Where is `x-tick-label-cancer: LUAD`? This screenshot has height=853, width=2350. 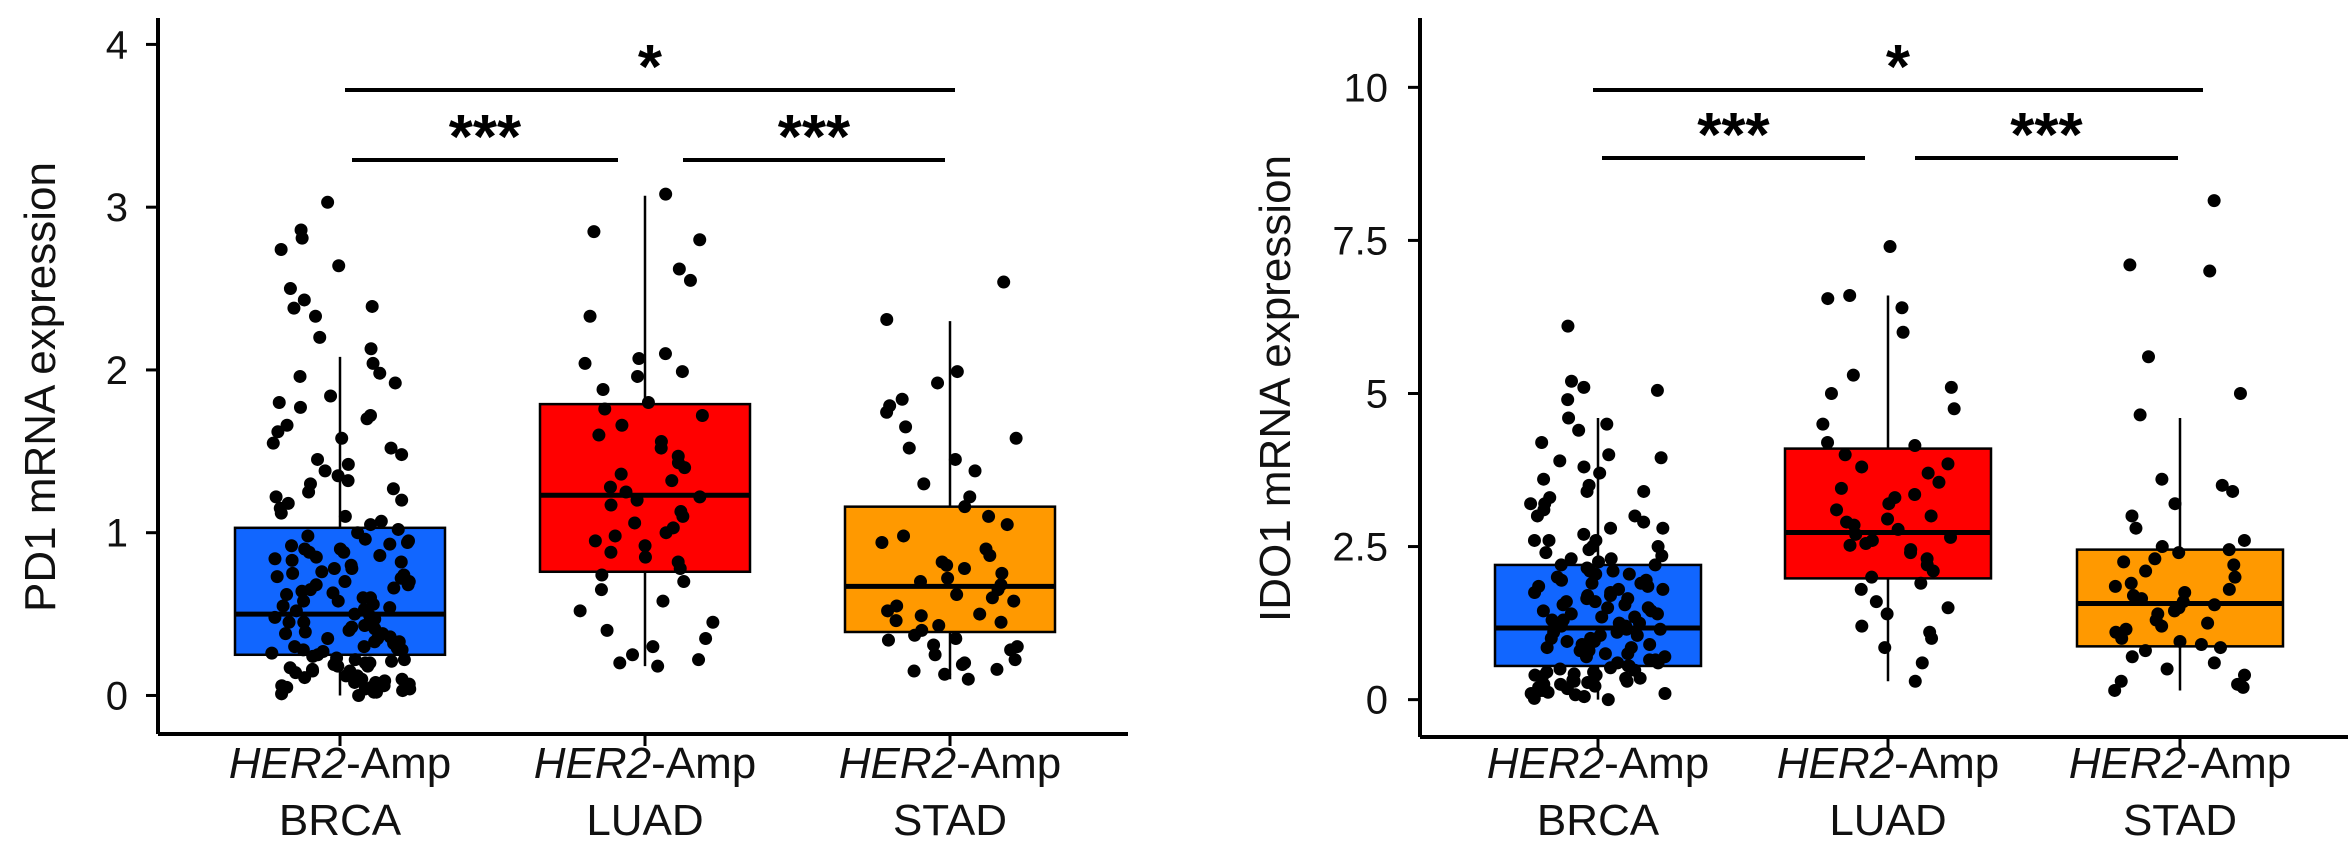 x-tick-label-cancer: LUAD is located at coordinates (1887, 820).